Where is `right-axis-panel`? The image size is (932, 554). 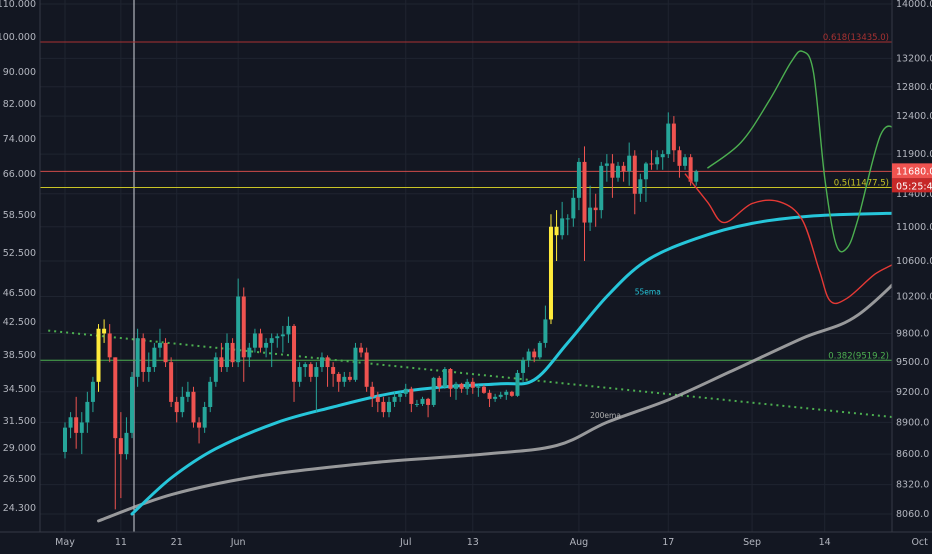
right-axis-panel is located at coordinates (912, 275).